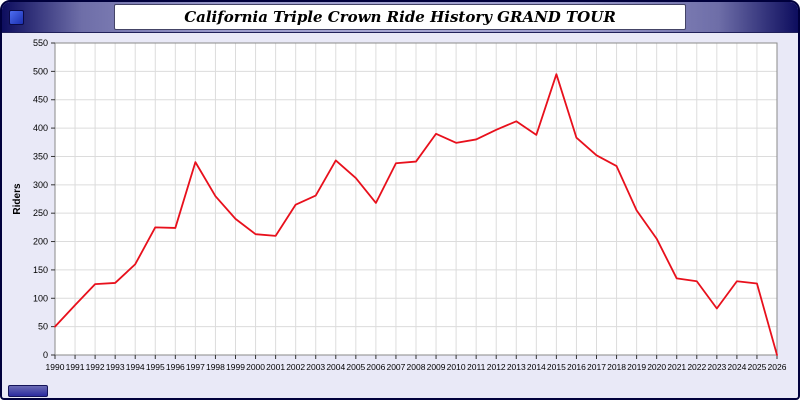  Describe the element at coordinates (40, 156) in the screenshot. I see `svg-text: 350` at that location.